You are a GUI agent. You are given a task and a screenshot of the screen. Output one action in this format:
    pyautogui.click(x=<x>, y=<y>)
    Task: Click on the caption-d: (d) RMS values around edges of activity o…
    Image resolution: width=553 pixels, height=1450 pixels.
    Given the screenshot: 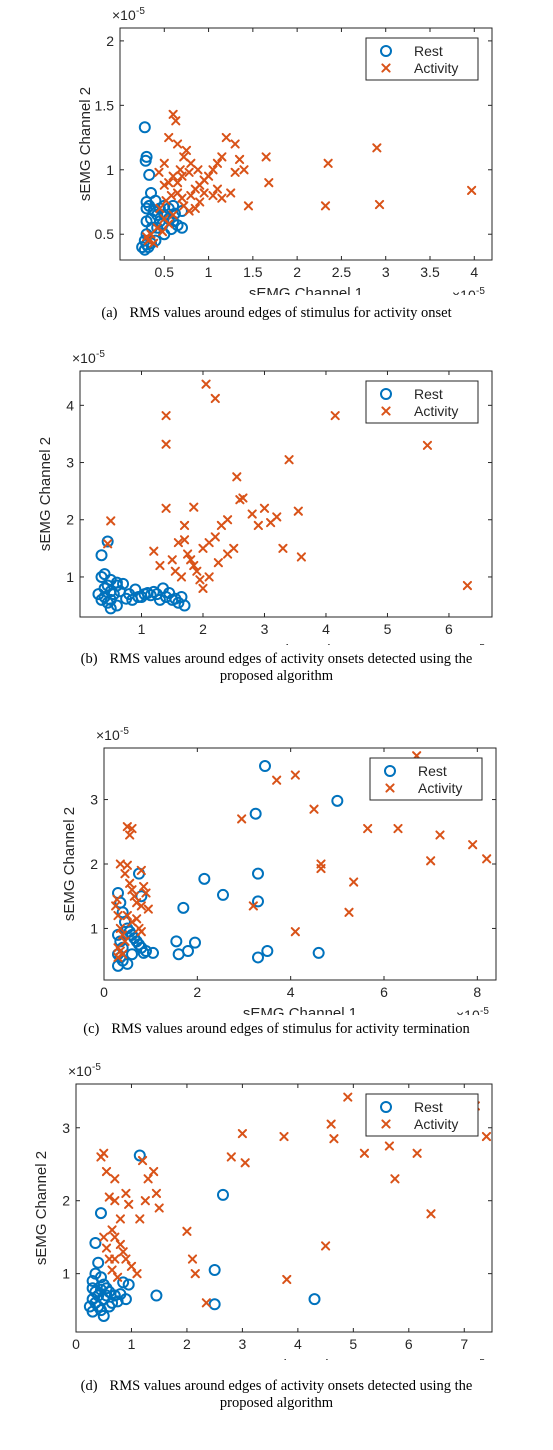 What is the action you would take?
    pyautogui.click(x=276, y=1395)
    